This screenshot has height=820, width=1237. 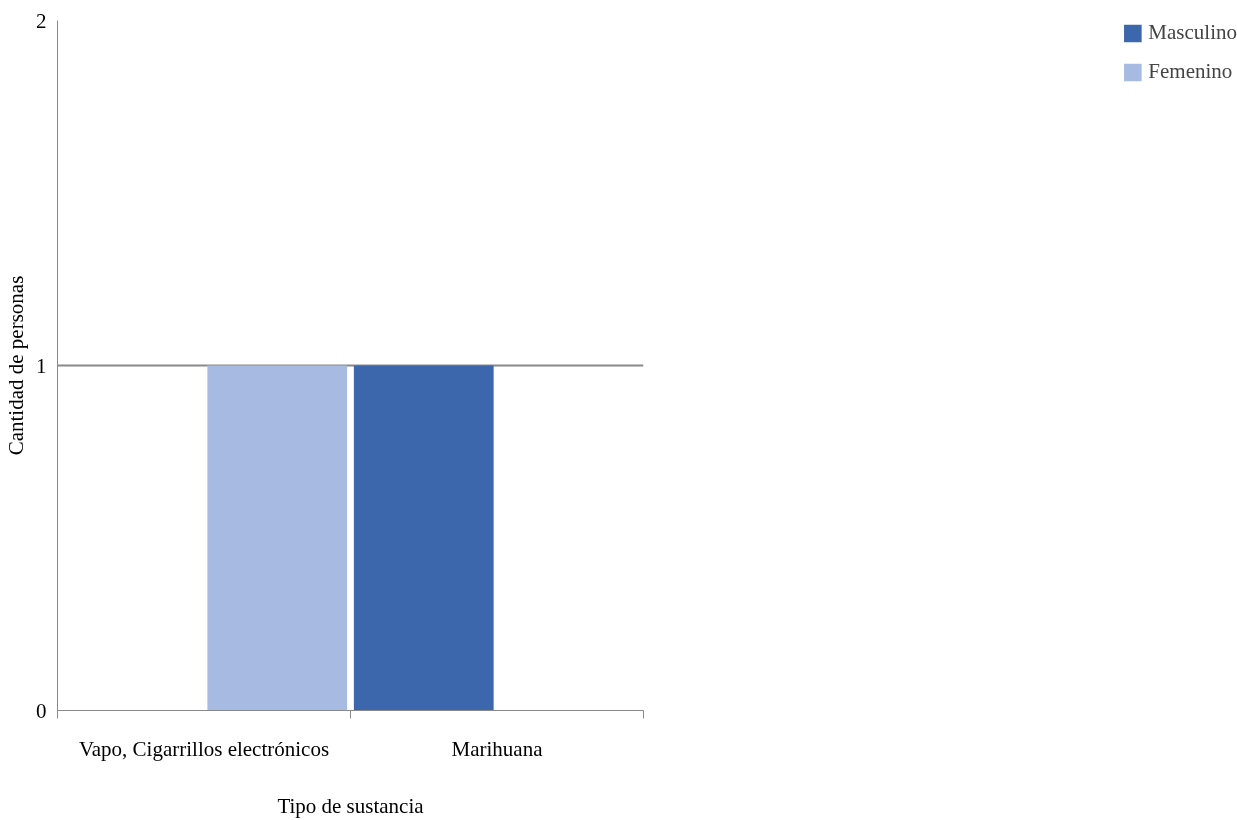 I want to click on x-axis-title: Tipo de sustancia, so click(x=351, y=805).